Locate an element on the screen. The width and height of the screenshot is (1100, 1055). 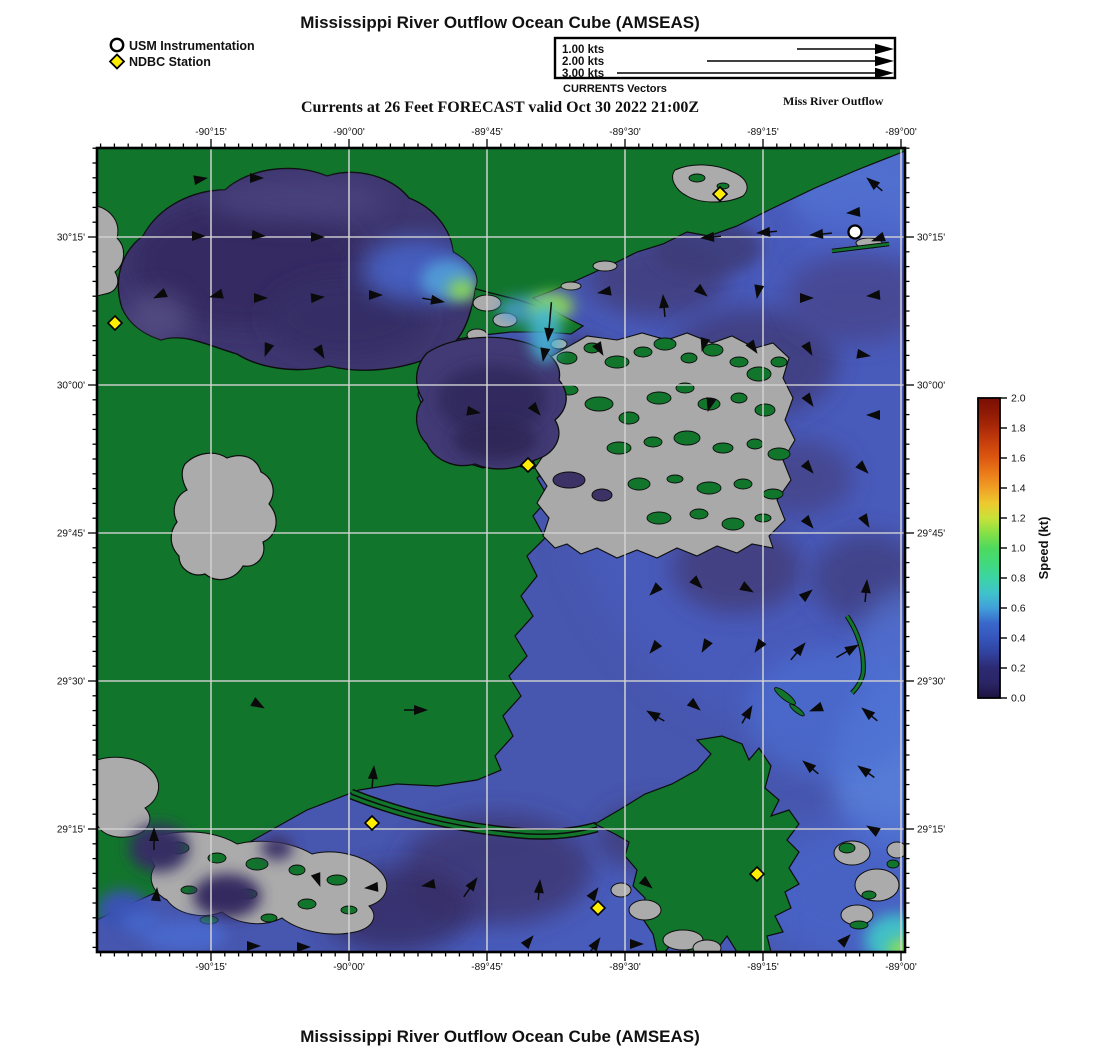
colorbar-tick-label: 1.2 is located at coordinates (1018, 519).